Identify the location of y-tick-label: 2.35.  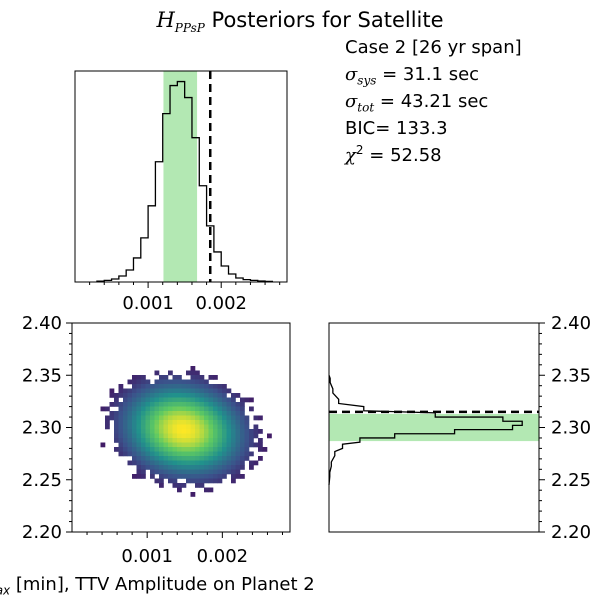
(42, 375).